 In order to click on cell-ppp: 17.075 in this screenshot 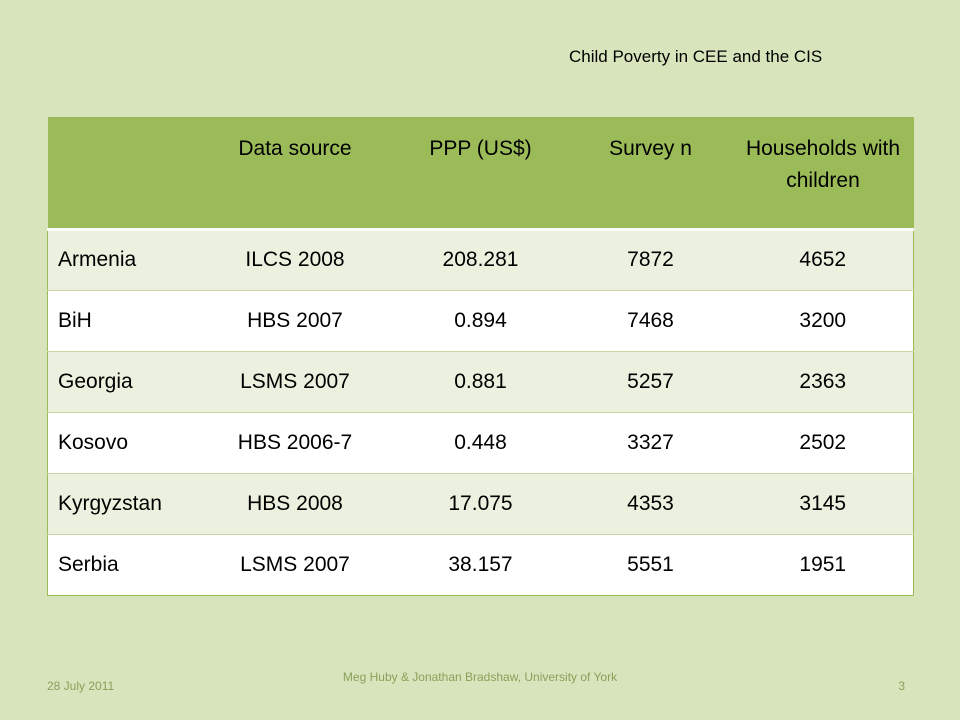, I will do `click(480, 504)`.